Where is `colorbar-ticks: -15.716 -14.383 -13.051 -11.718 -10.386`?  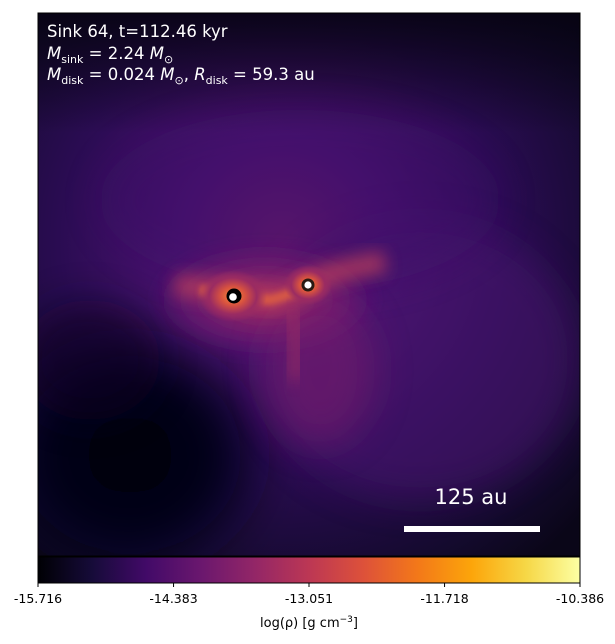 colorbar-ticks: -15.716 -14.383 -13.051 -11.718 -10.386 is located at coordinates (309, 594).